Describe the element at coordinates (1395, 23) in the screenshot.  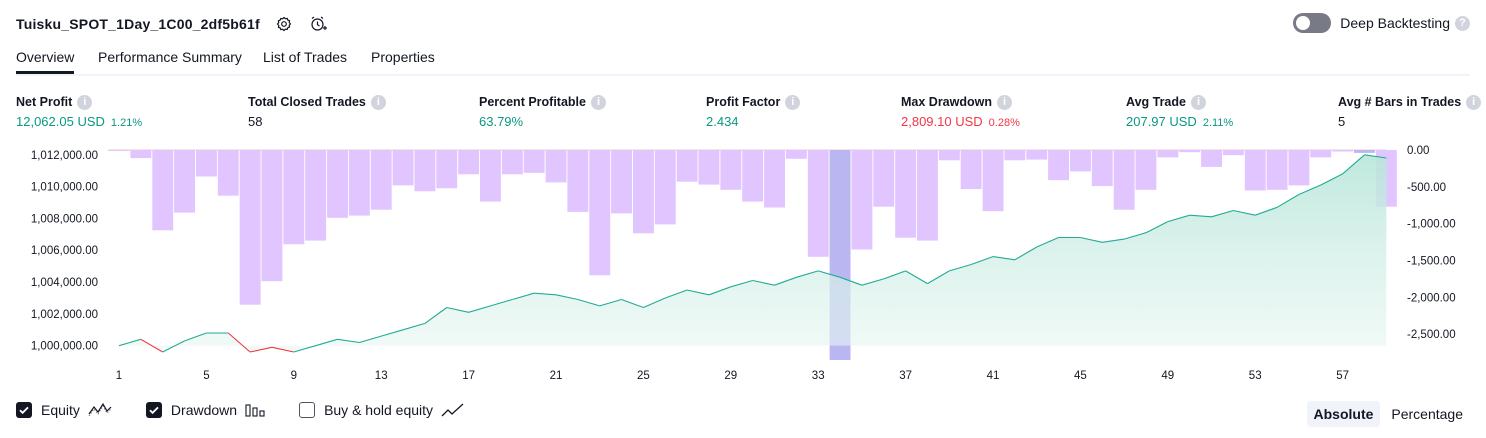
I see `deep-backtesting-label: Deep Backtesting` at that location.